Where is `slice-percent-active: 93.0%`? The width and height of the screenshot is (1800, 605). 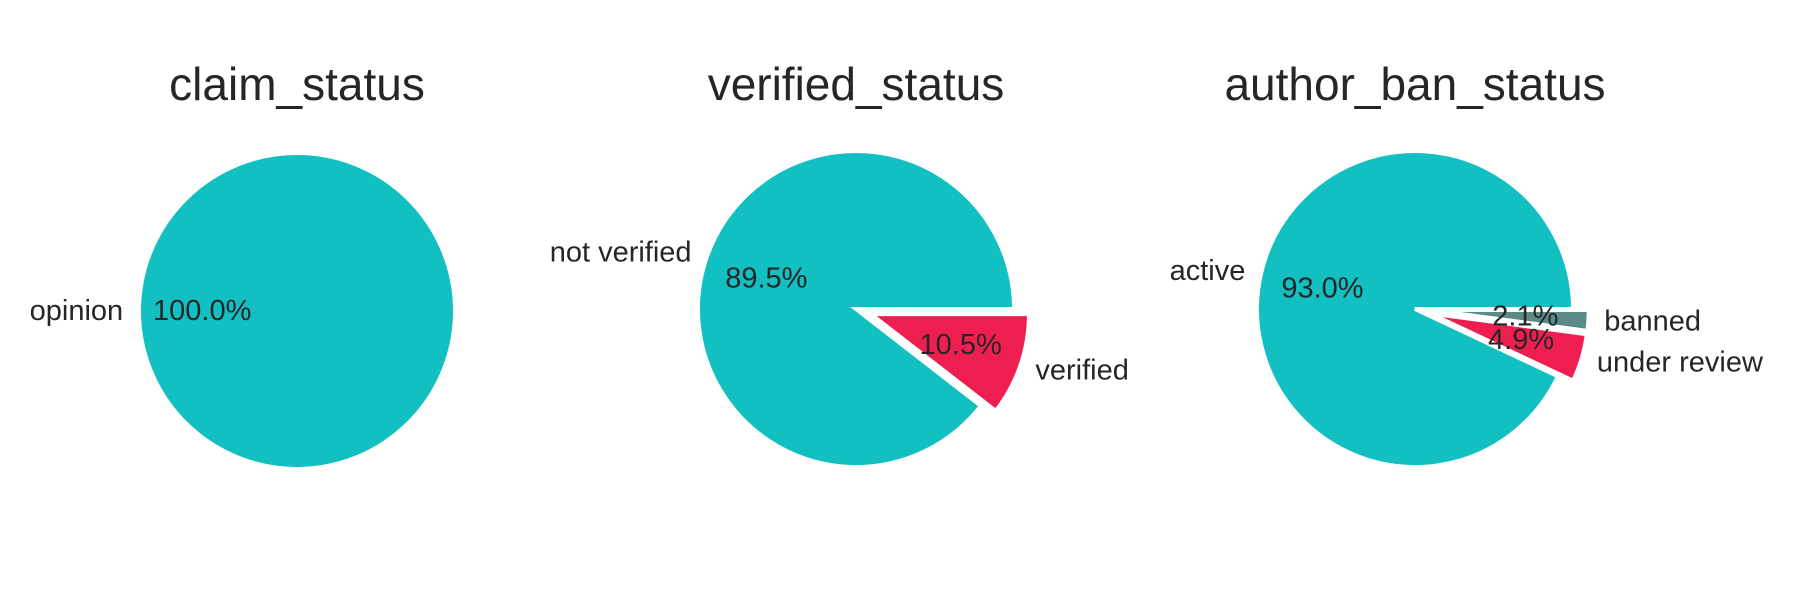 slice-percent-active: 93.0% is located at coordinates (1322, 288).